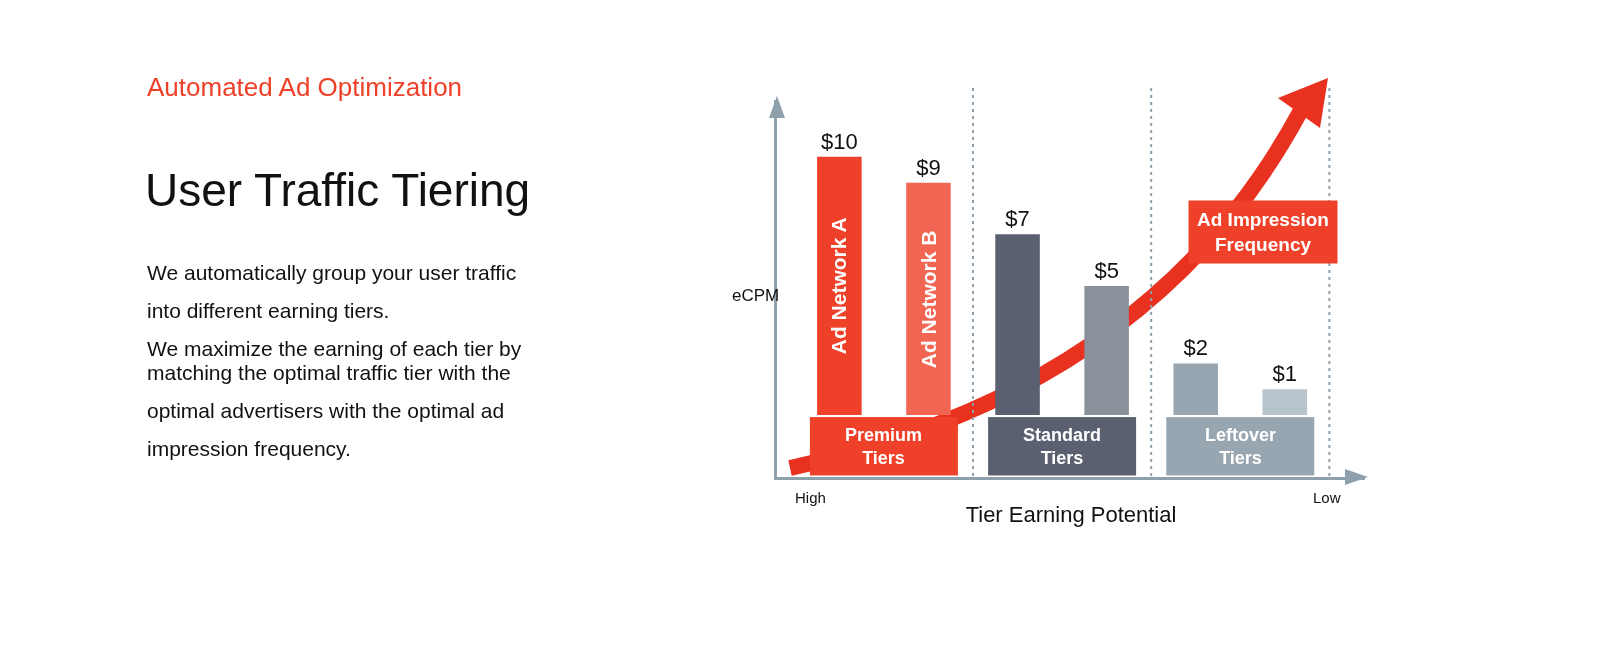  Describe the element at coordinates (756, 295) in the screenshot. I see `y-axis-title: eCPM` at that location.